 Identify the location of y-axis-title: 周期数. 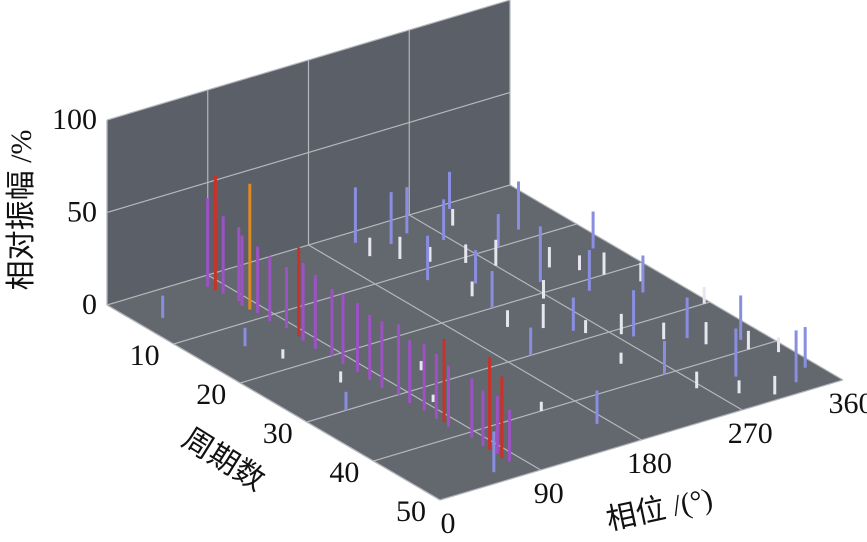
(223, 460).